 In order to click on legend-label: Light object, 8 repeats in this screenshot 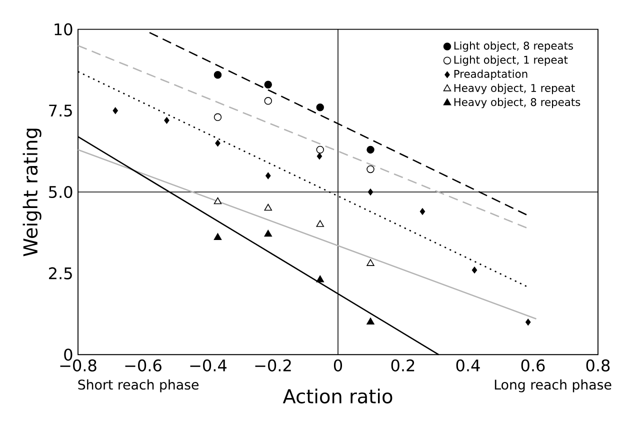, I will do `click(514, 46)`.